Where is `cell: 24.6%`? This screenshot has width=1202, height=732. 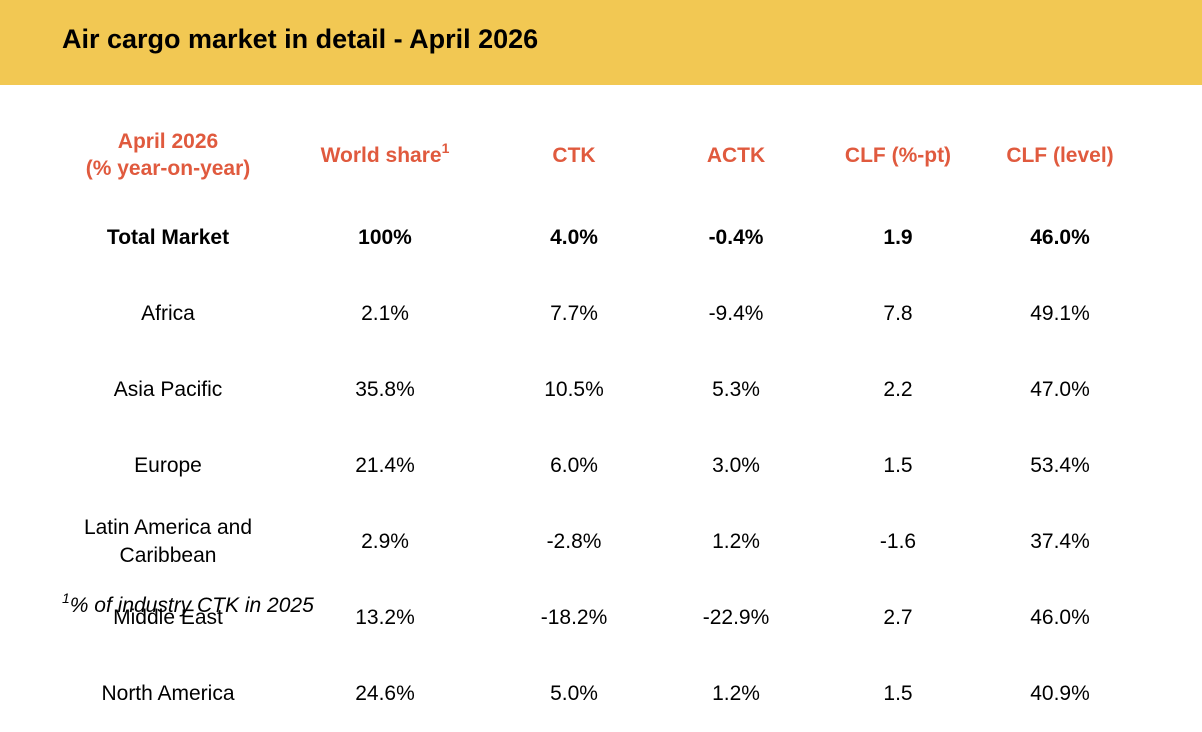 cell: 24.6% is located at coordinates (385, 693).